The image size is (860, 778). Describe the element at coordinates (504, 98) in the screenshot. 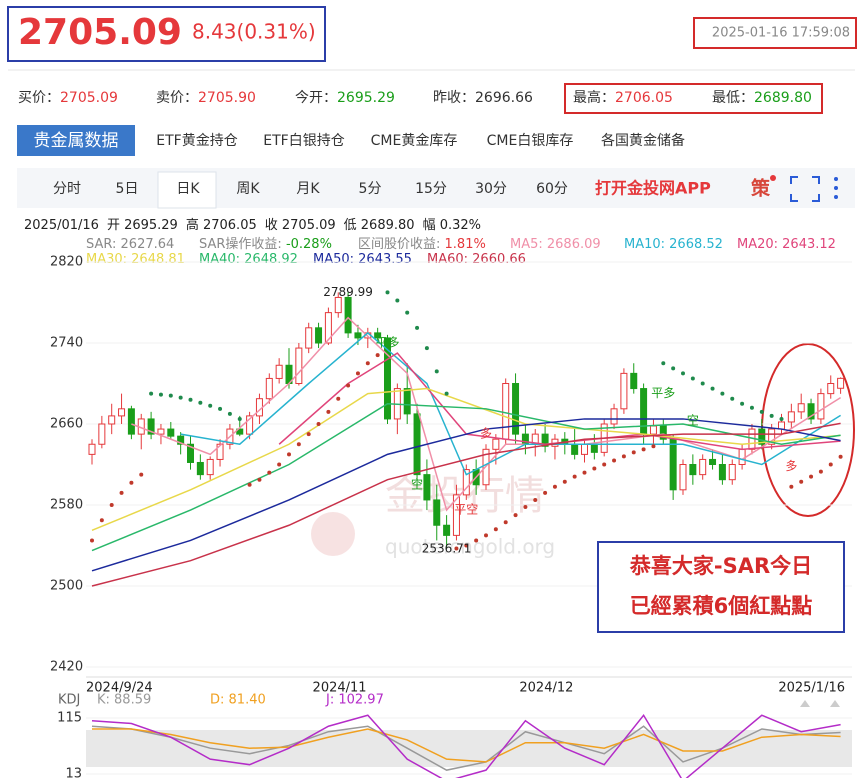

I see `quote-value: 2696.66` at that location.